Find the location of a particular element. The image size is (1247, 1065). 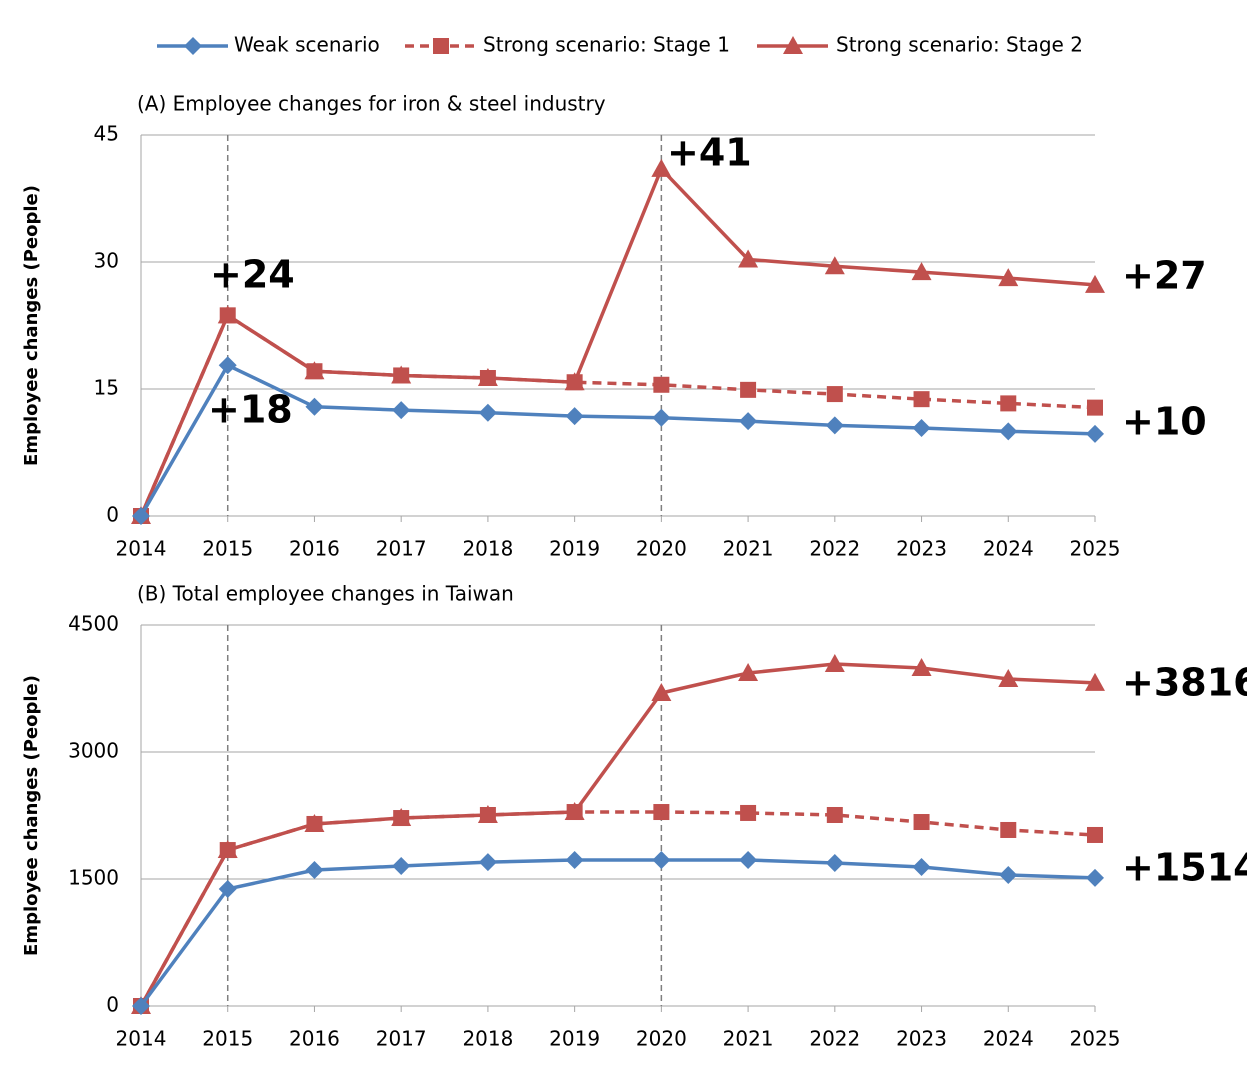

legend-label: Strong scenario: Stage 2 is located at coordinates (959, 45).